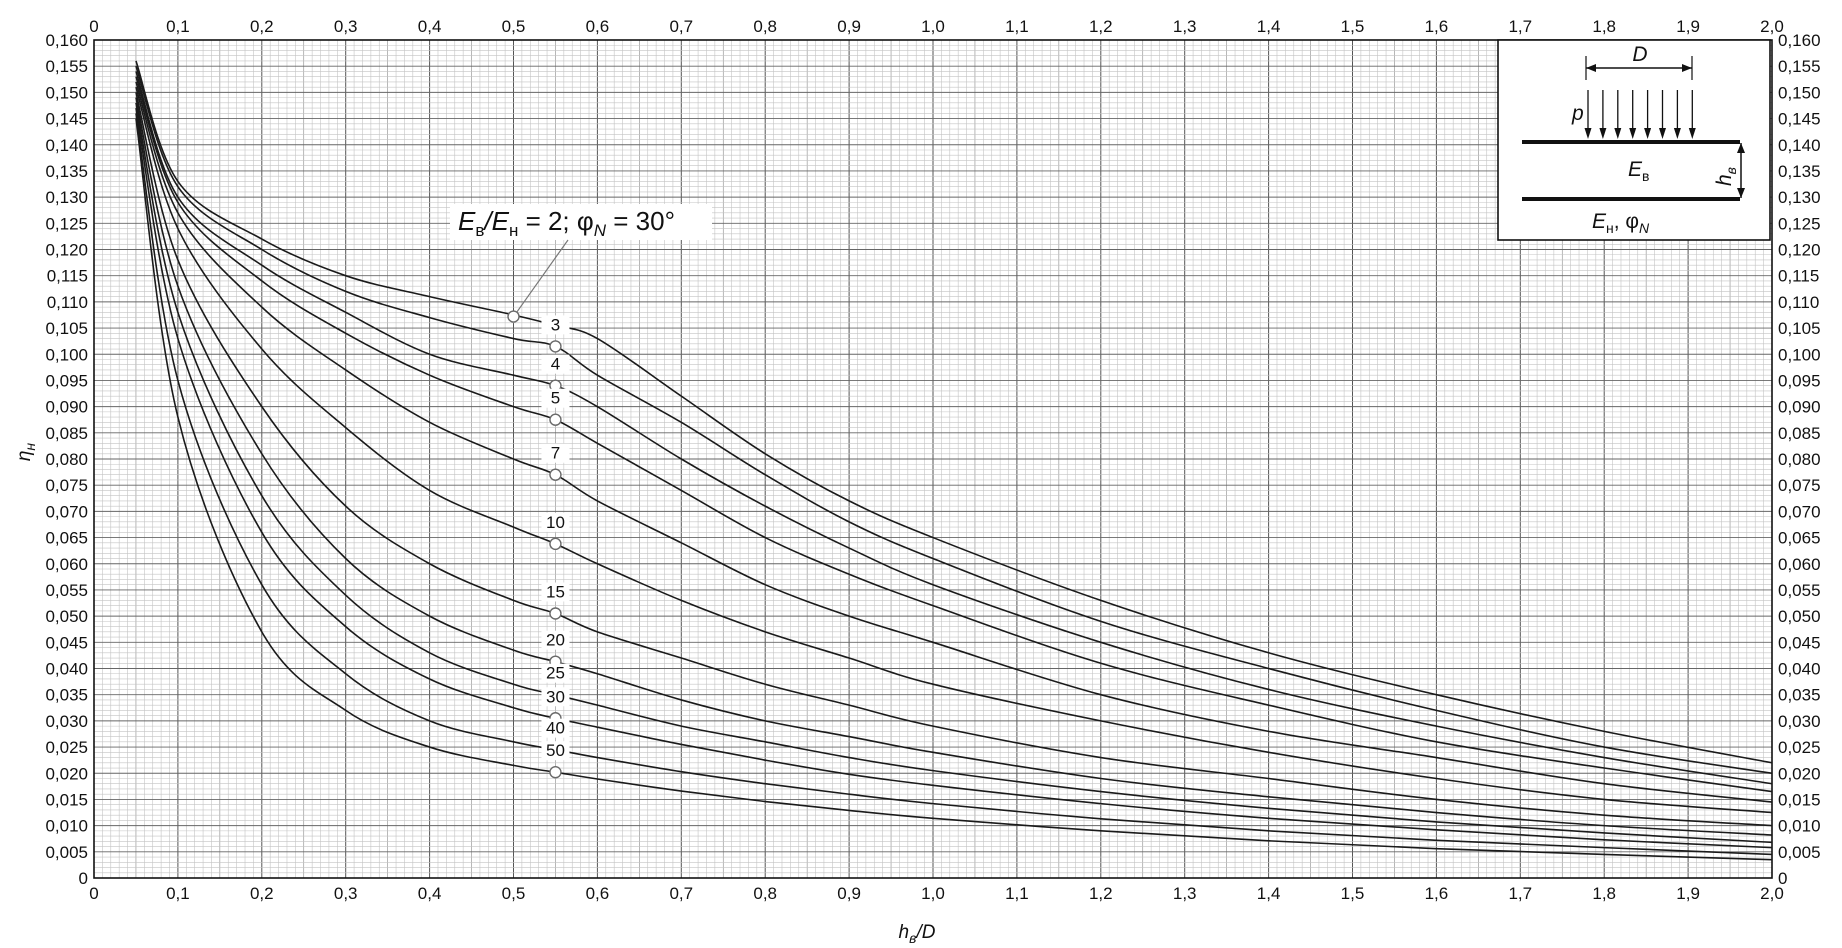  Describe the element at coordinates (1688, 26) in the screenshot. I see `x-tick-label-top: 1,9` at that location.